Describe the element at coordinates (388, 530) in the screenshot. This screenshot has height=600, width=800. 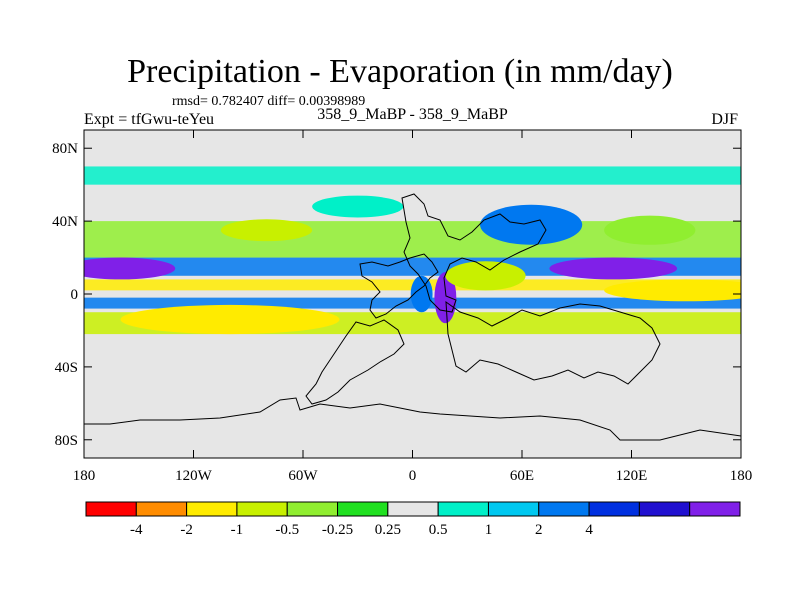
I see `colorbar-label-5: 0.25` at that location.